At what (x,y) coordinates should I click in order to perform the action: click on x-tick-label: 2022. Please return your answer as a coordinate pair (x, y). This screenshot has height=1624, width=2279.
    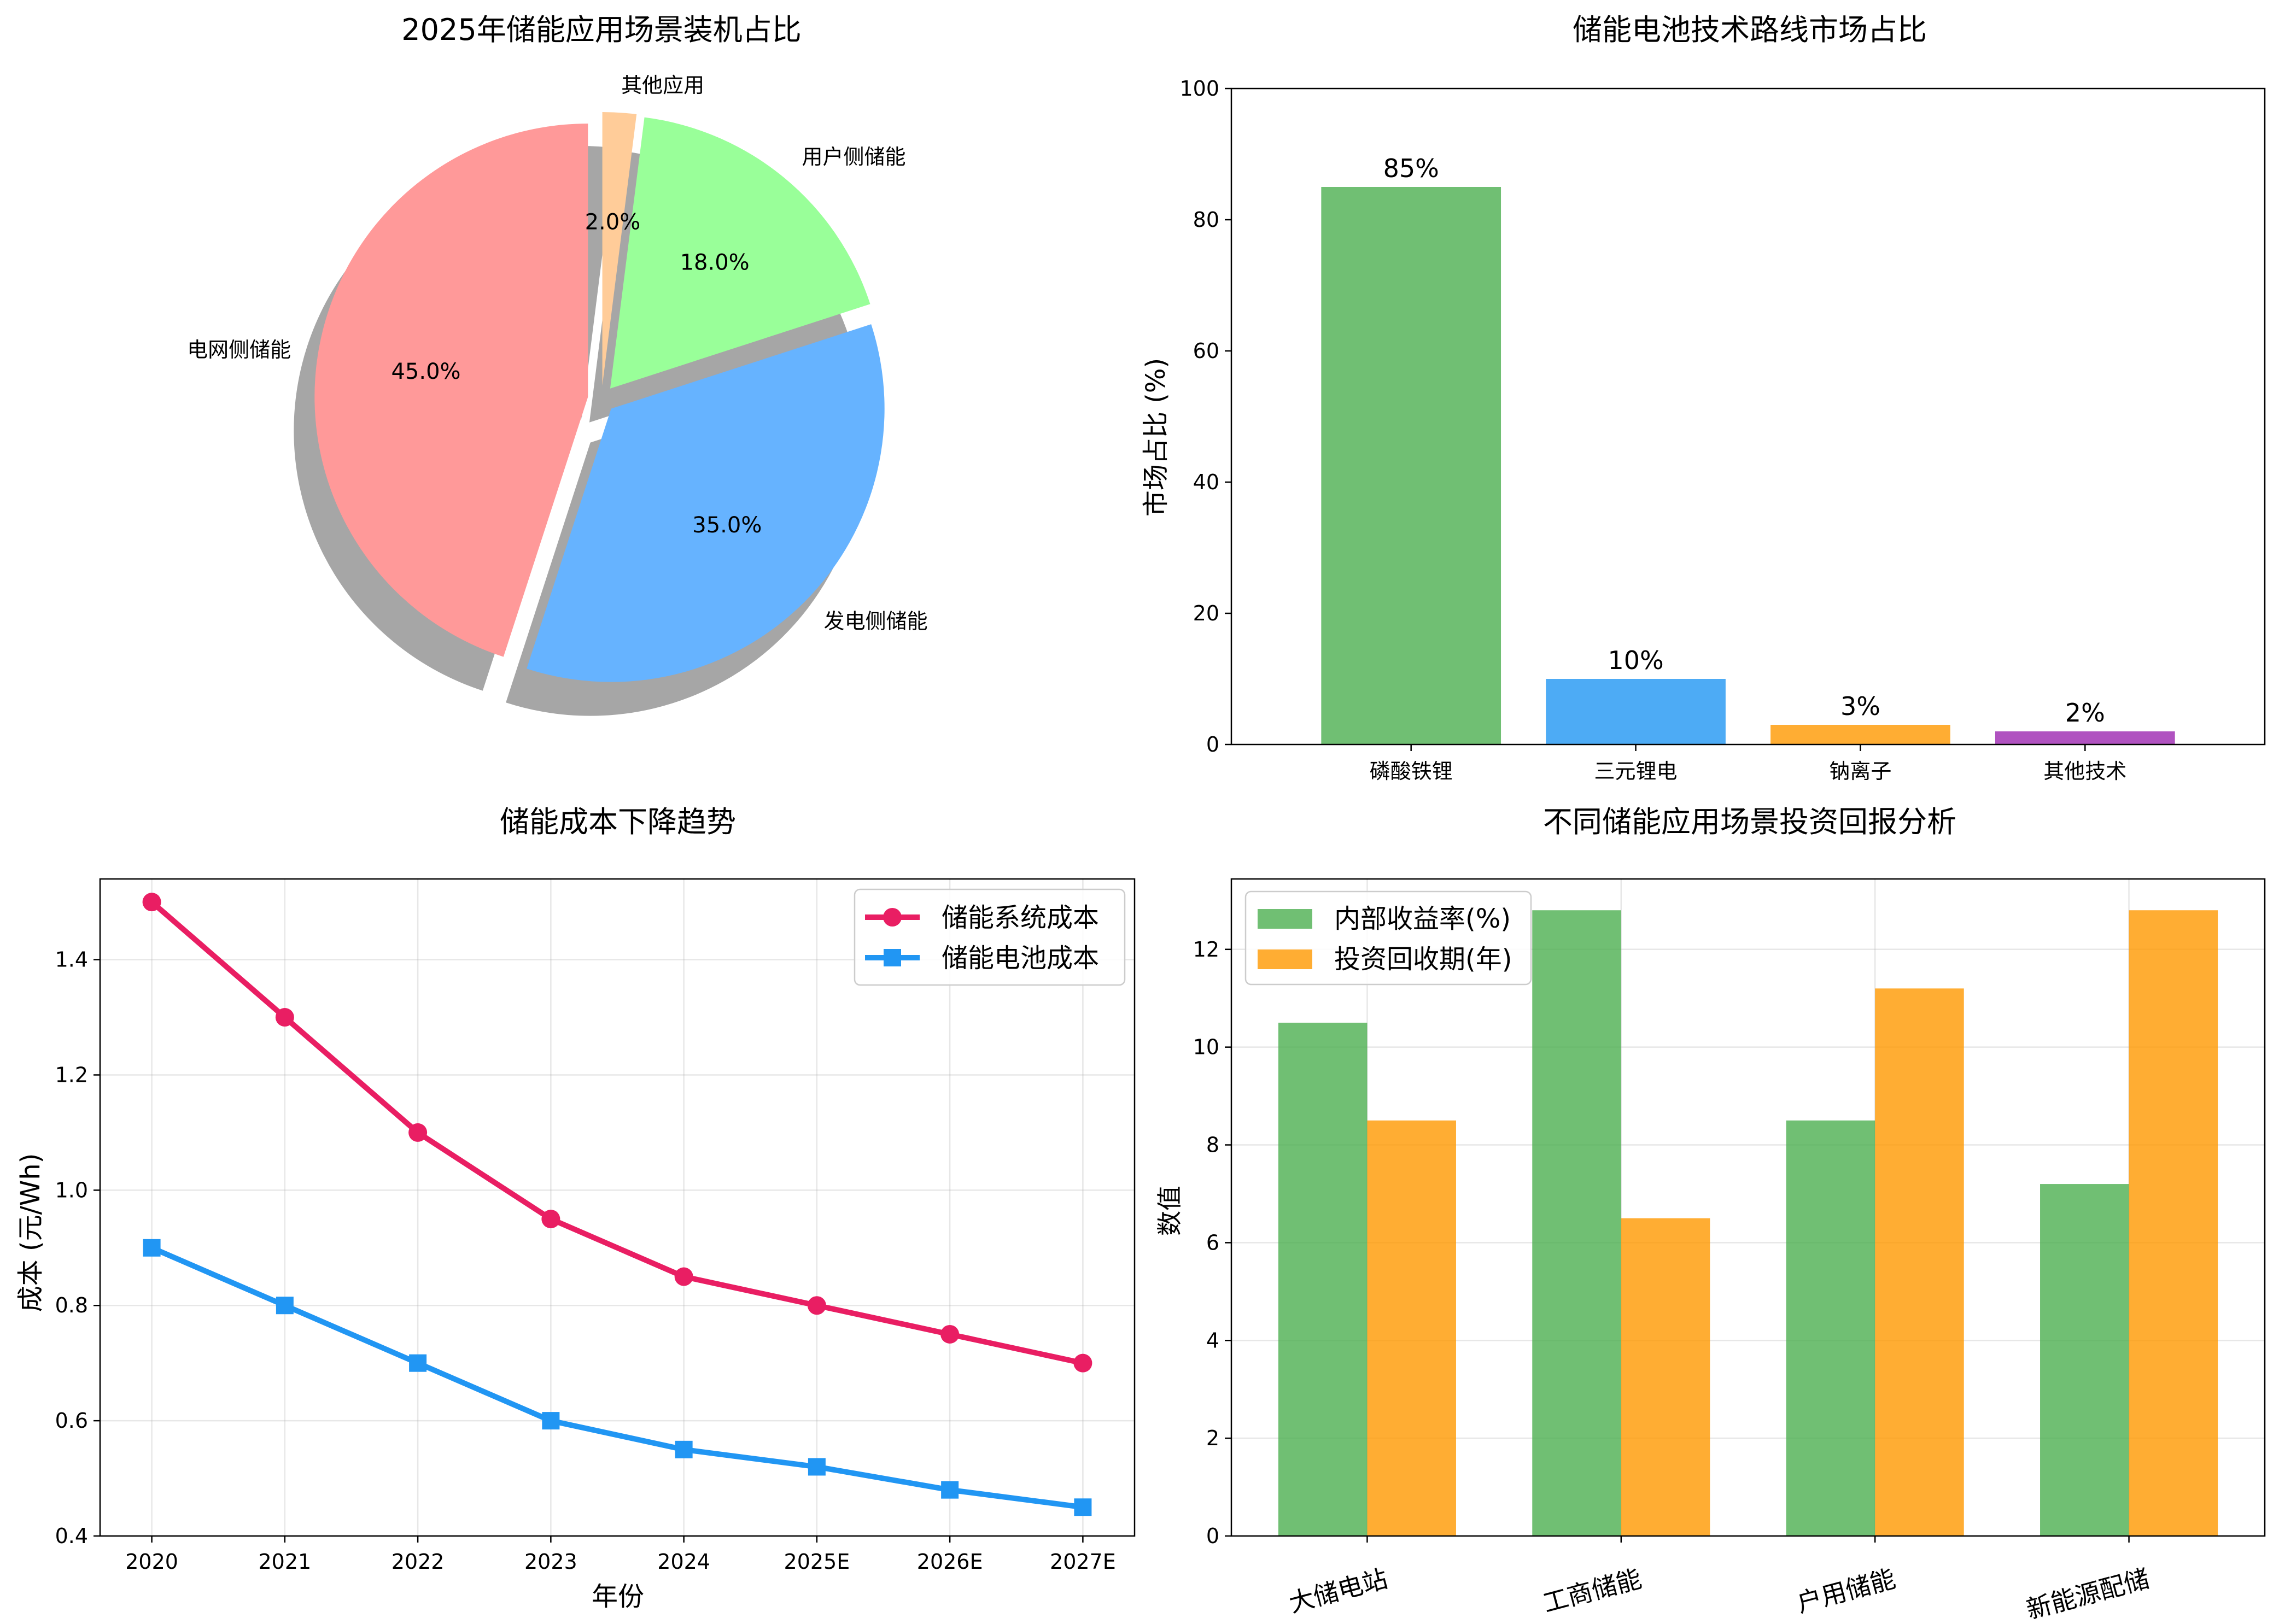
    Looking at the image, I should click on (418, 1562).